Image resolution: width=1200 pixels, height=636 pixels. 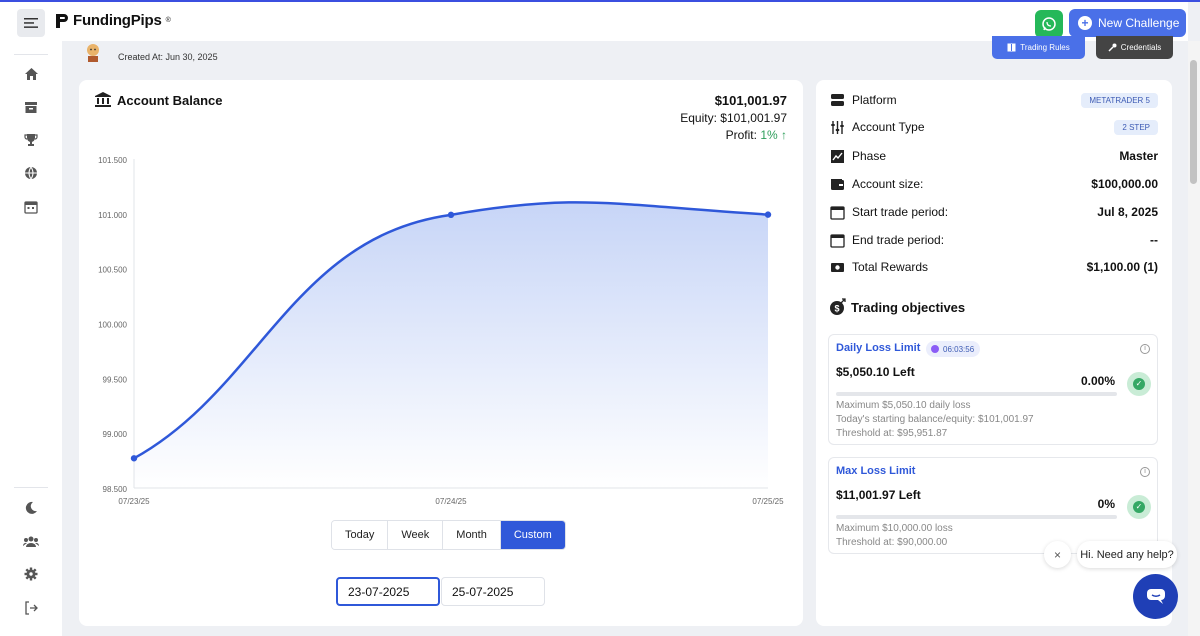 I want to click on balance-amount: $101,001.97, so click(x=750, y=100).